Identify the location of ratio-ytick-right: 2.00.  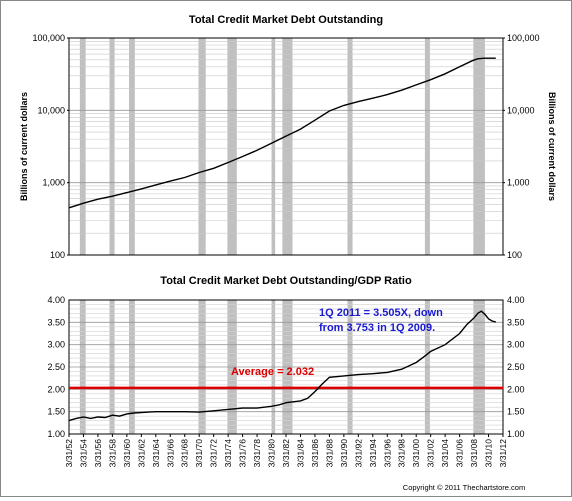
(516, 389).